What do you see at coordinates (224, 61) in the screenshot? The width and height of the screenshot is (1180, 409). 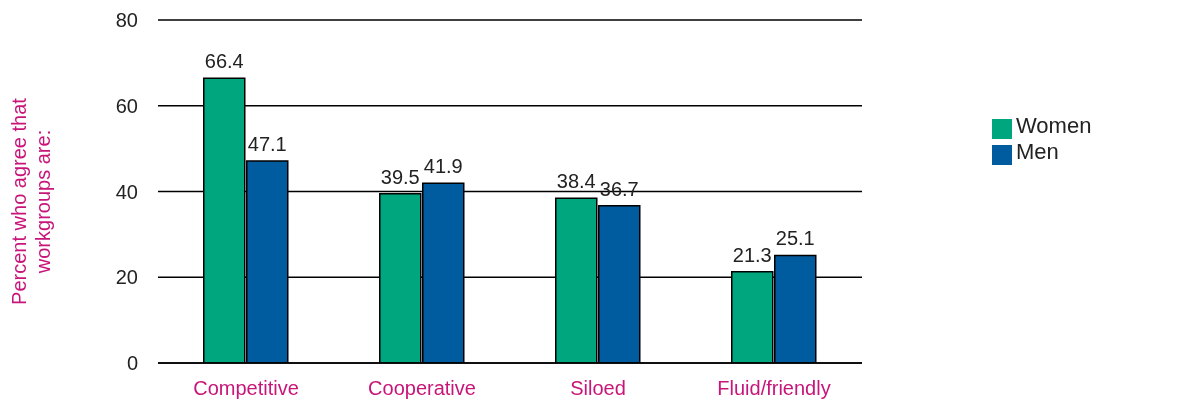 I see `data-label: 66.4` at bounding box center [224, 61].